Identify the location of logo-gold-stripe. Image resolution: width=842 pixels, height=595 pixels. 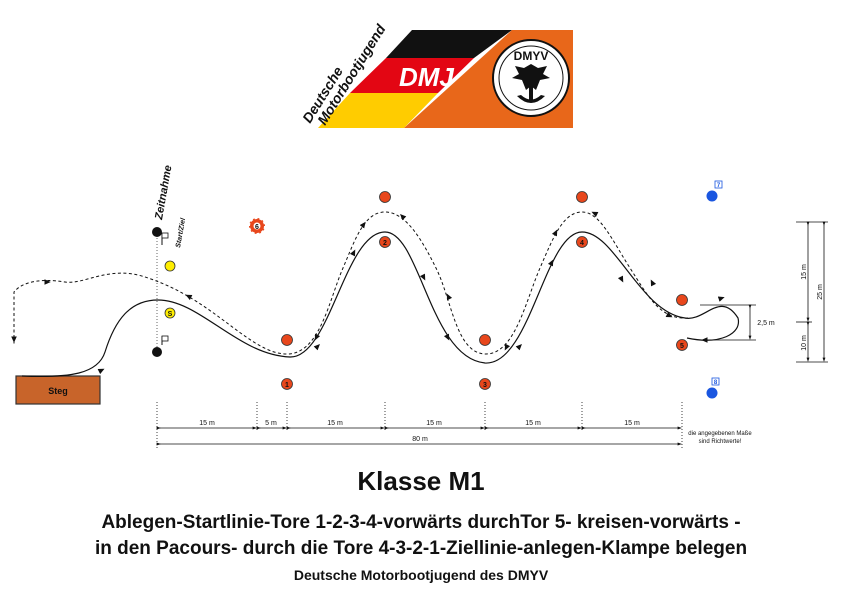
(378, 110).